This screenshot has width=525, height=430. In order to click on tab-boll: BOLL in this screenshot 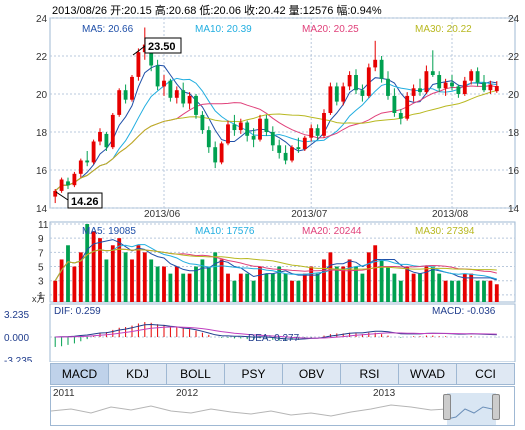, I will do `click(196, 374)`.